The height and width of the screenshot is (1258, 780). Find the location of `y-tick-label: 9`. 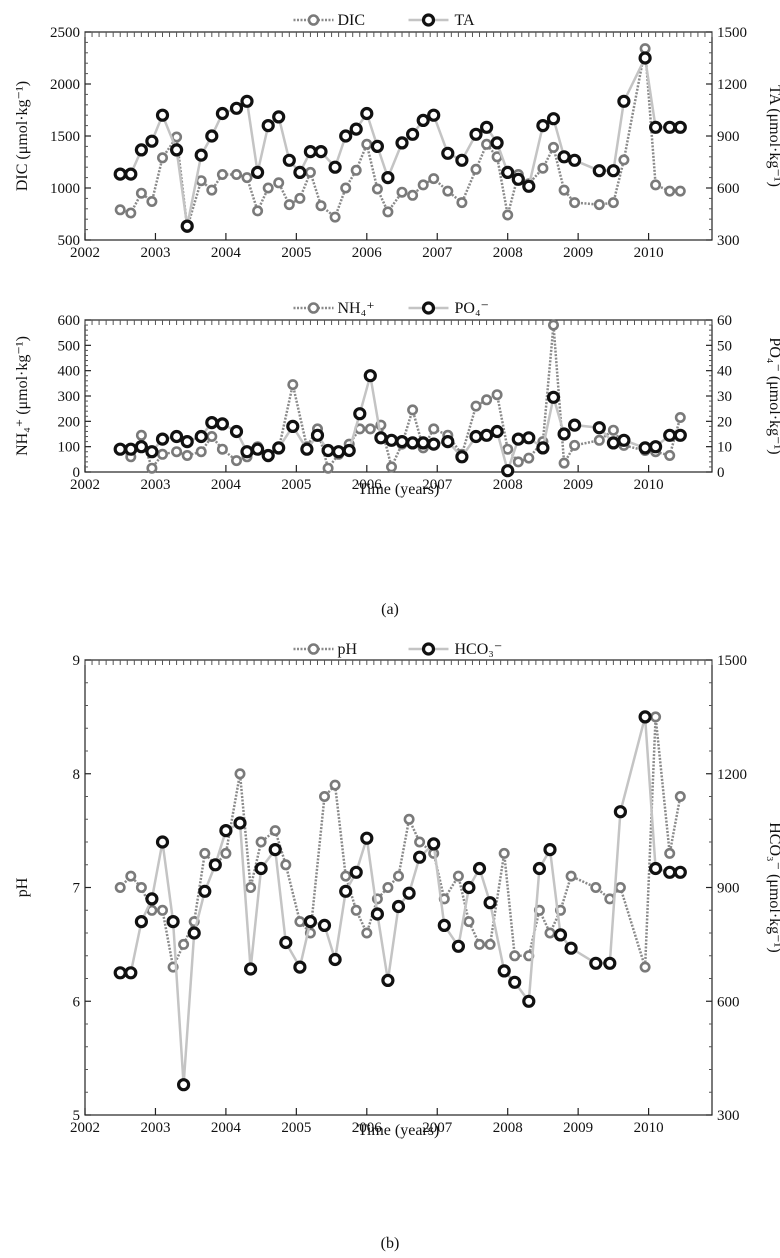

y-tick-label: 9 is located at coordinates (77, 661).